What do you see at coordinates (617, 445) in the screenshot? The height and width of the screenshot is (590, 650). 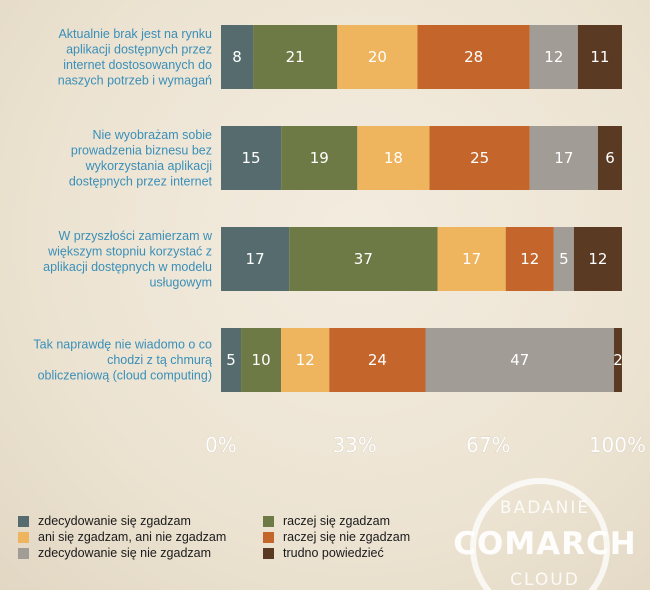 I see `x-tick-label: 100%` at bounding box center [617, 445].